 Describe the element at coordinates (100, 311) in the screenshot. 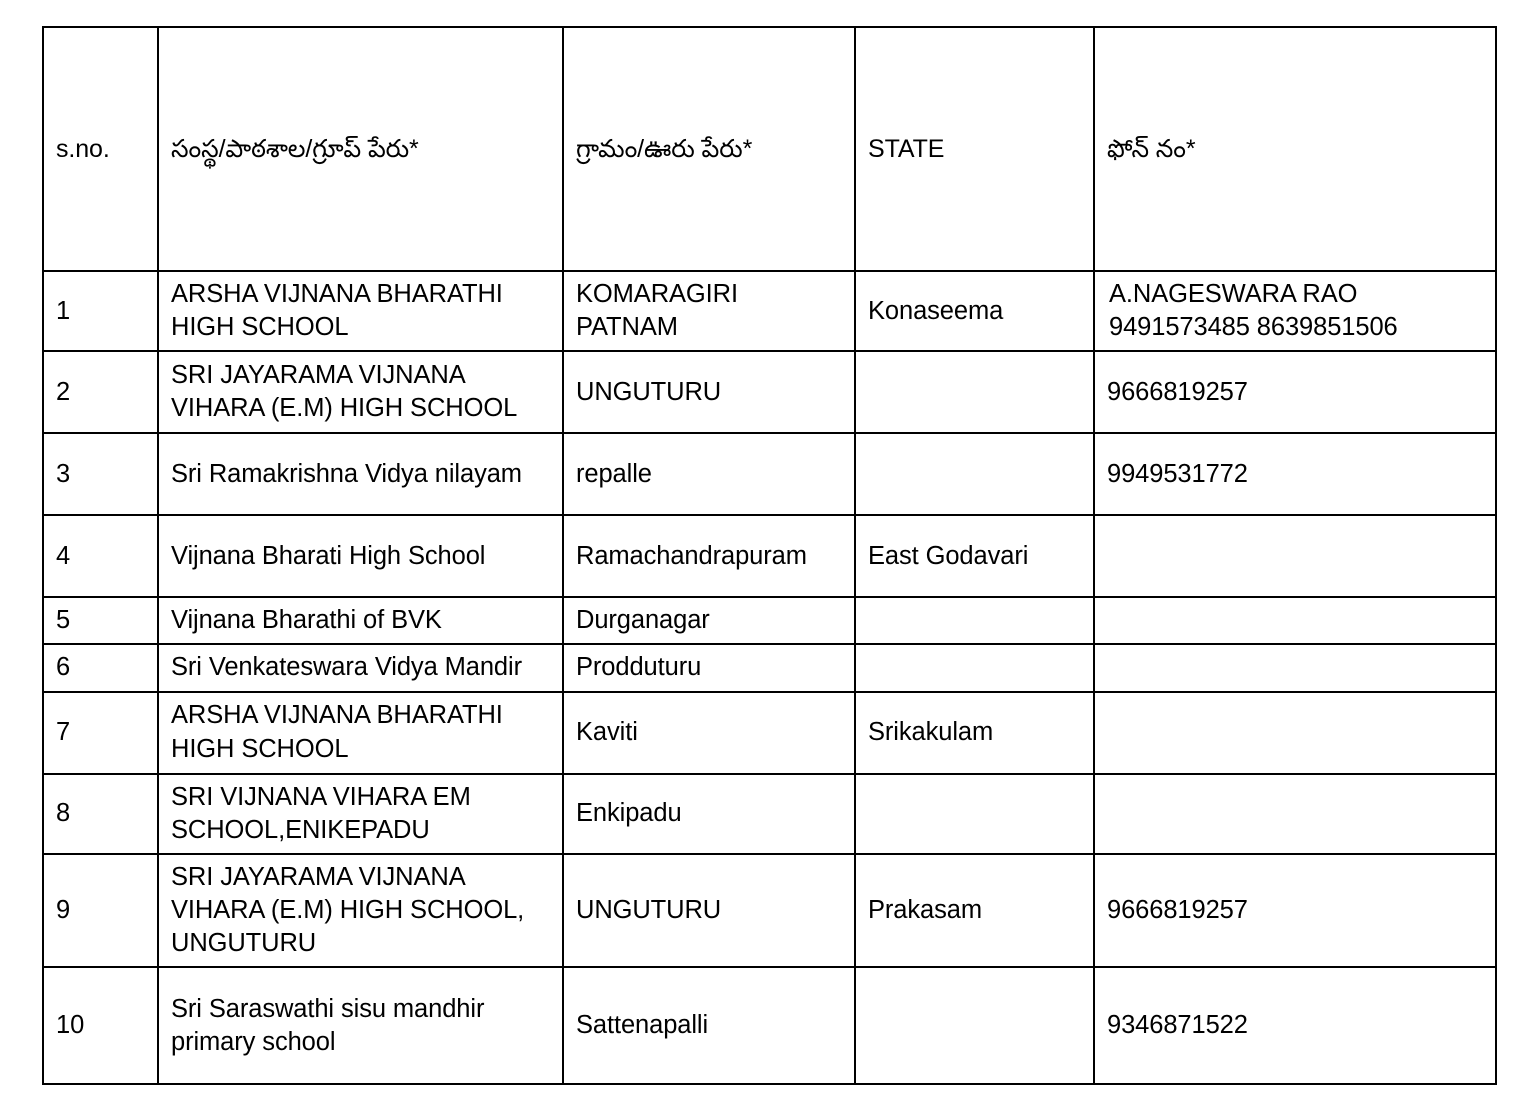

I see `cell-sno: 1` at that location.